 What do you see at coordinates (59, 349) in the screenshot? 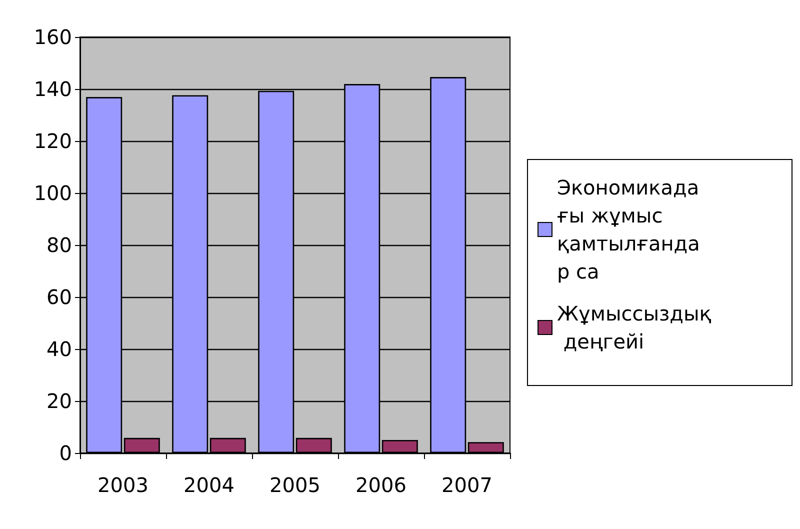
I see `y-tick-label: 40` at bounding box center [59, 349].